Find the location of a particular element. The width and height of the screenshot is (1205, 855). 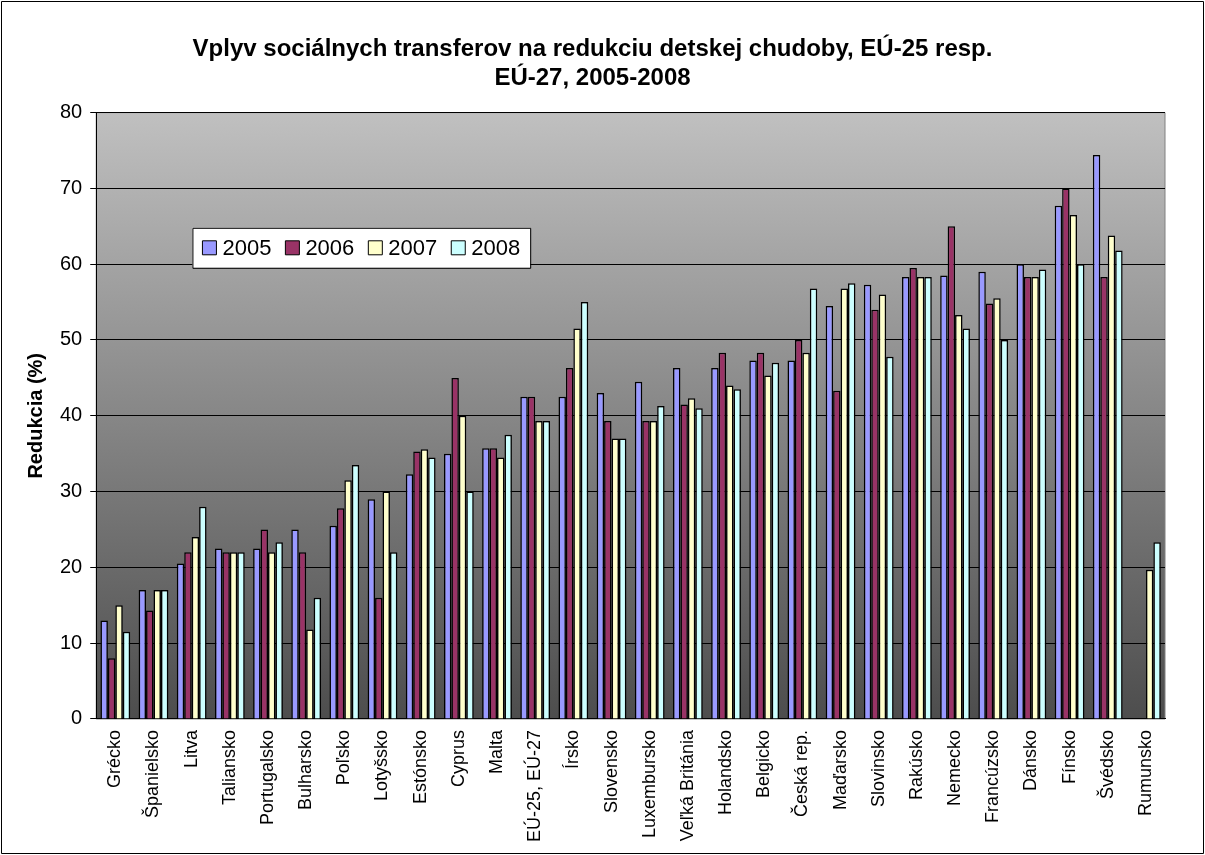

x-tick-label: Rakúsko is located at coordinates (915, 764).